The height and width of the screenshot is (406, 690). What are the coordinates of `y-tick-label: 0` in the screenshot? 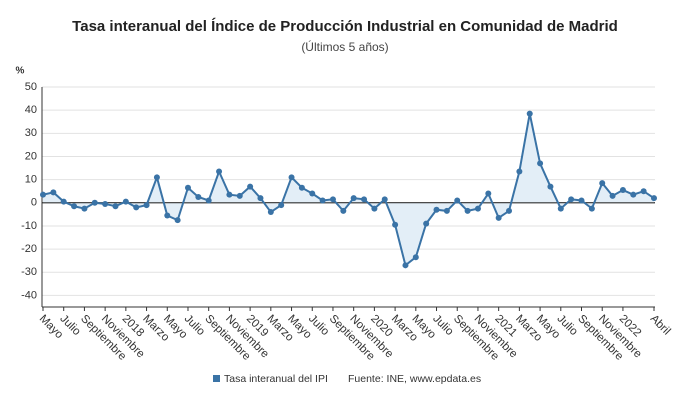 It's located at (34, 203).